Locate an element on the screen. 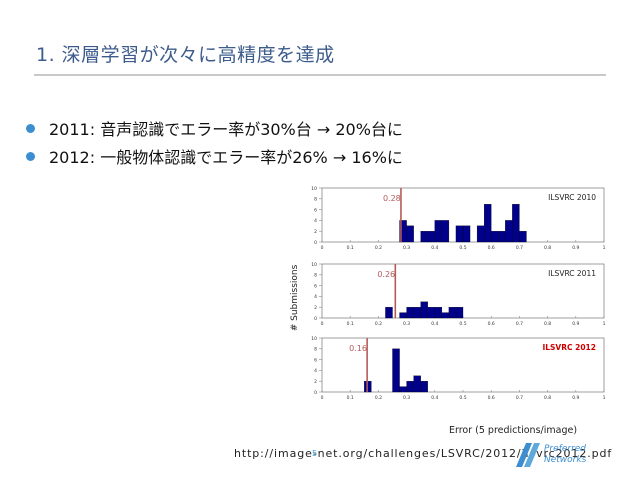 This screenshot has width=638, height=479. best-error-label: 0.28 is located at coordinates (392, 198).